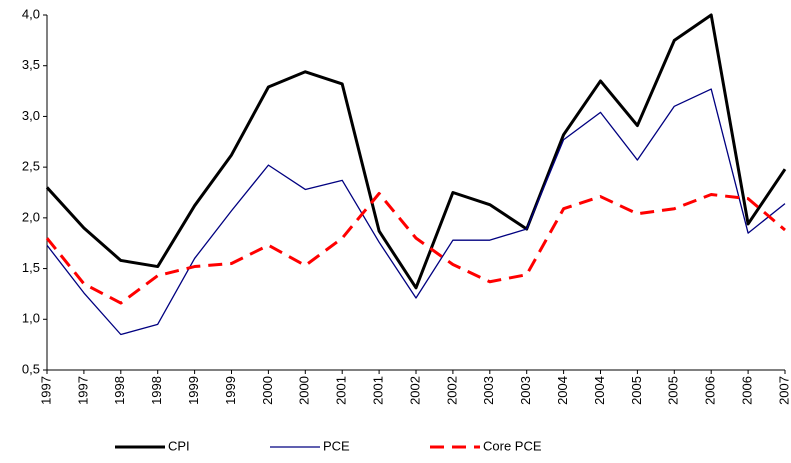  What do you see at coordinates (31, 166) in the screenshot?
I see `y-tick-label: 2,5` at bounding box center [31, 166].